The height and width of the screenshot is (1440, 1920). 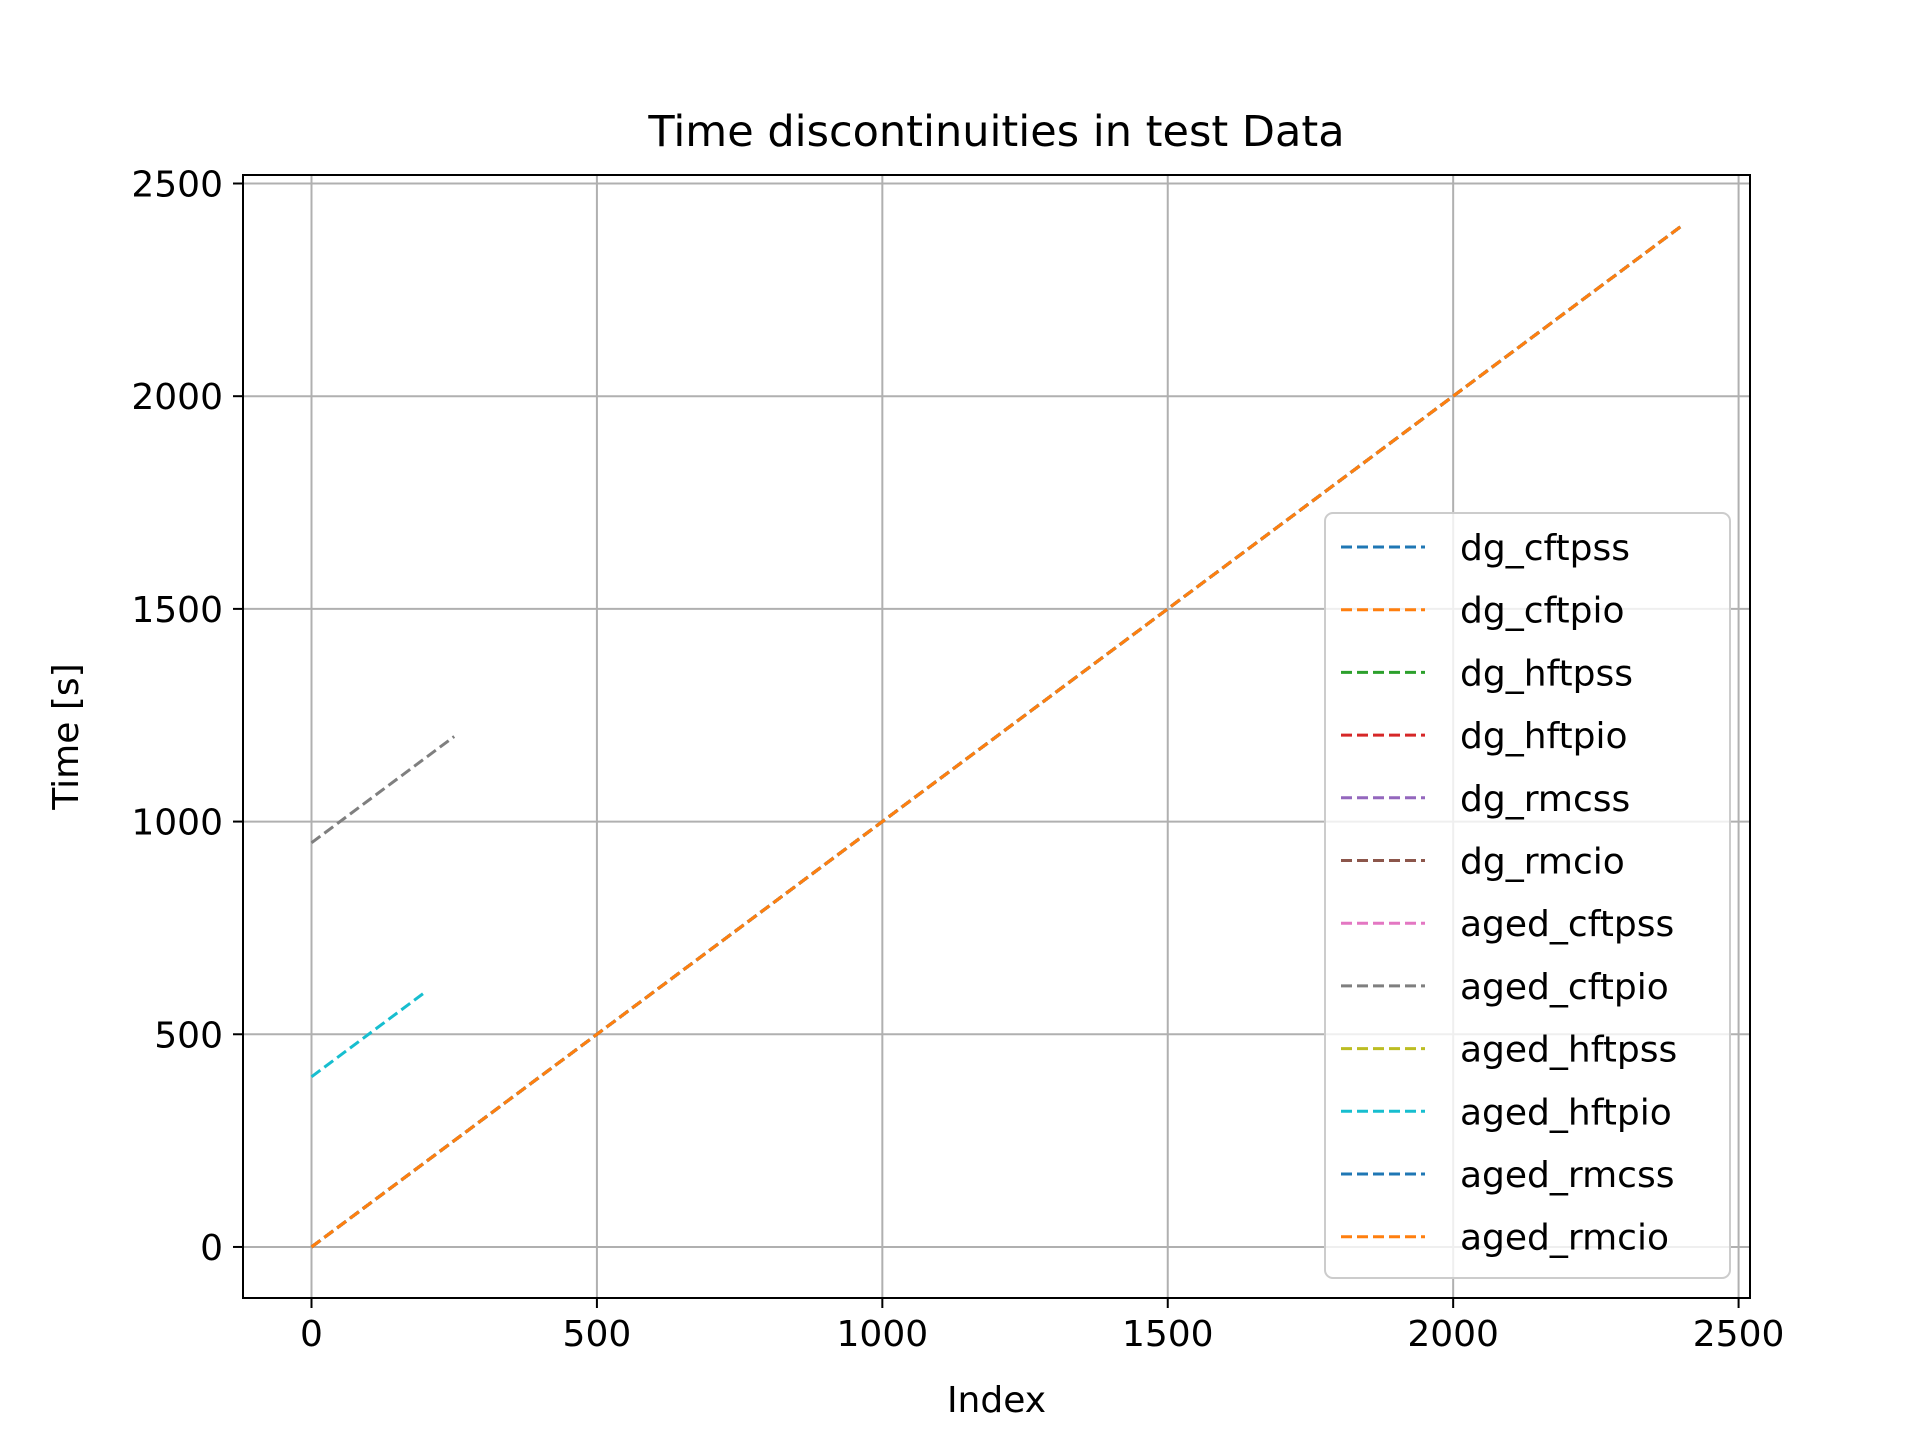 I want to click on chart-title: Time discontinuities in test Data, so click(x=995, y=132).